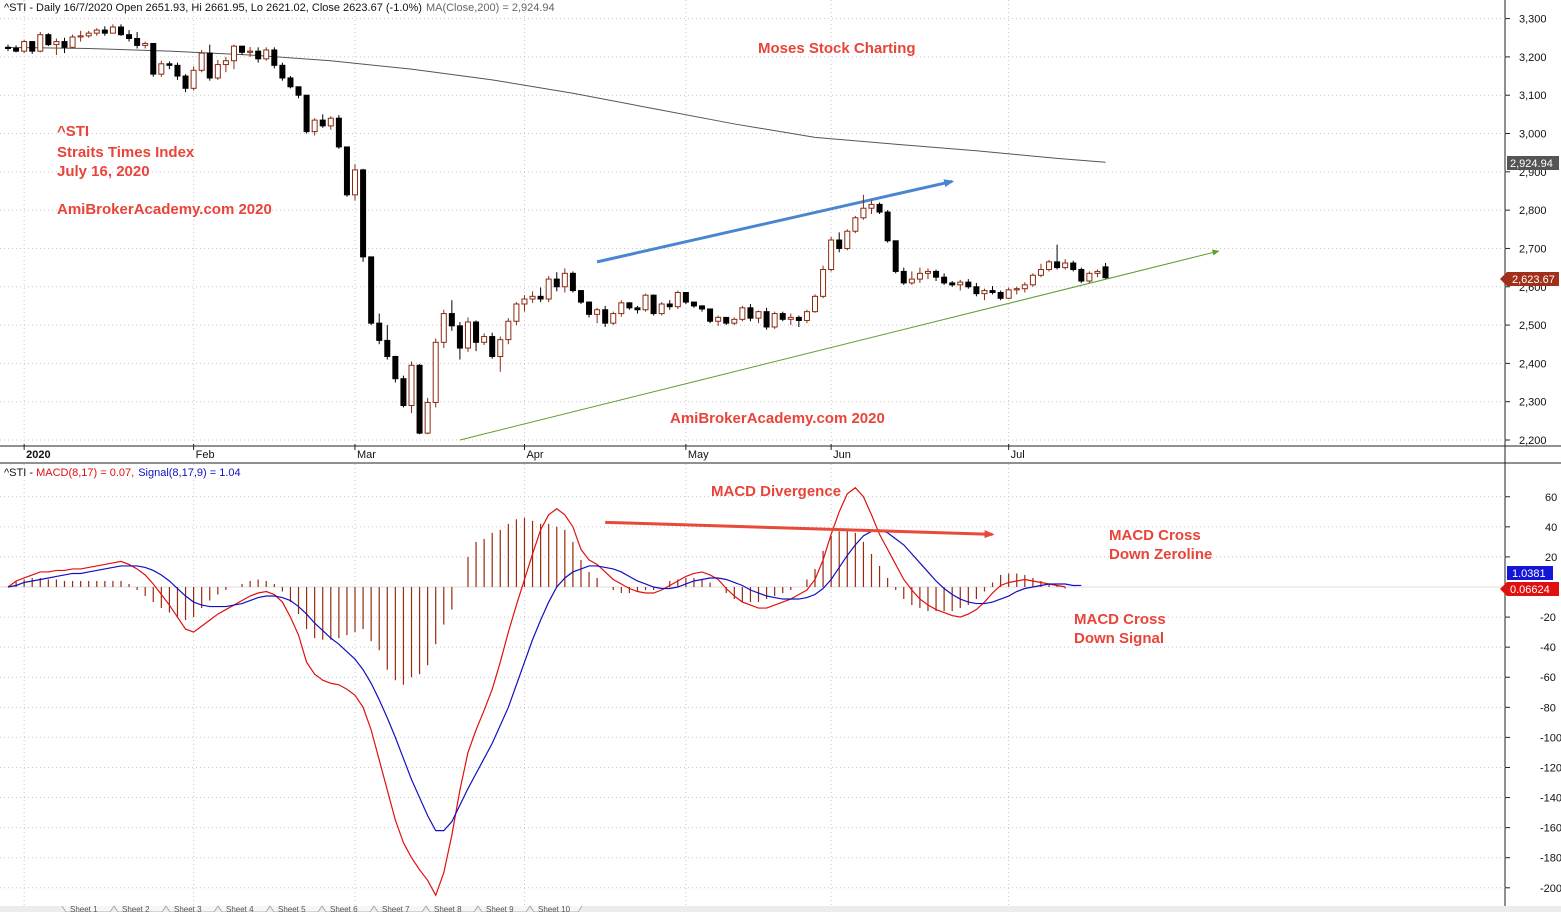 This screenshot has width=1561, height=912. Describe the element at coordinates (504, 908) in the screenshot. I see `sheet-tab: Sheet 9` at that location.